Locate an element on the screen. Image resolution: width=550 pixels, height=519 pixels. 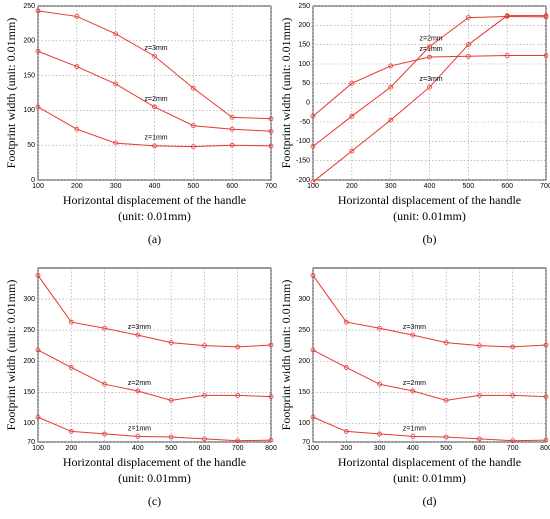
x-tick-label: 600 is located at coordinates (507, 186).